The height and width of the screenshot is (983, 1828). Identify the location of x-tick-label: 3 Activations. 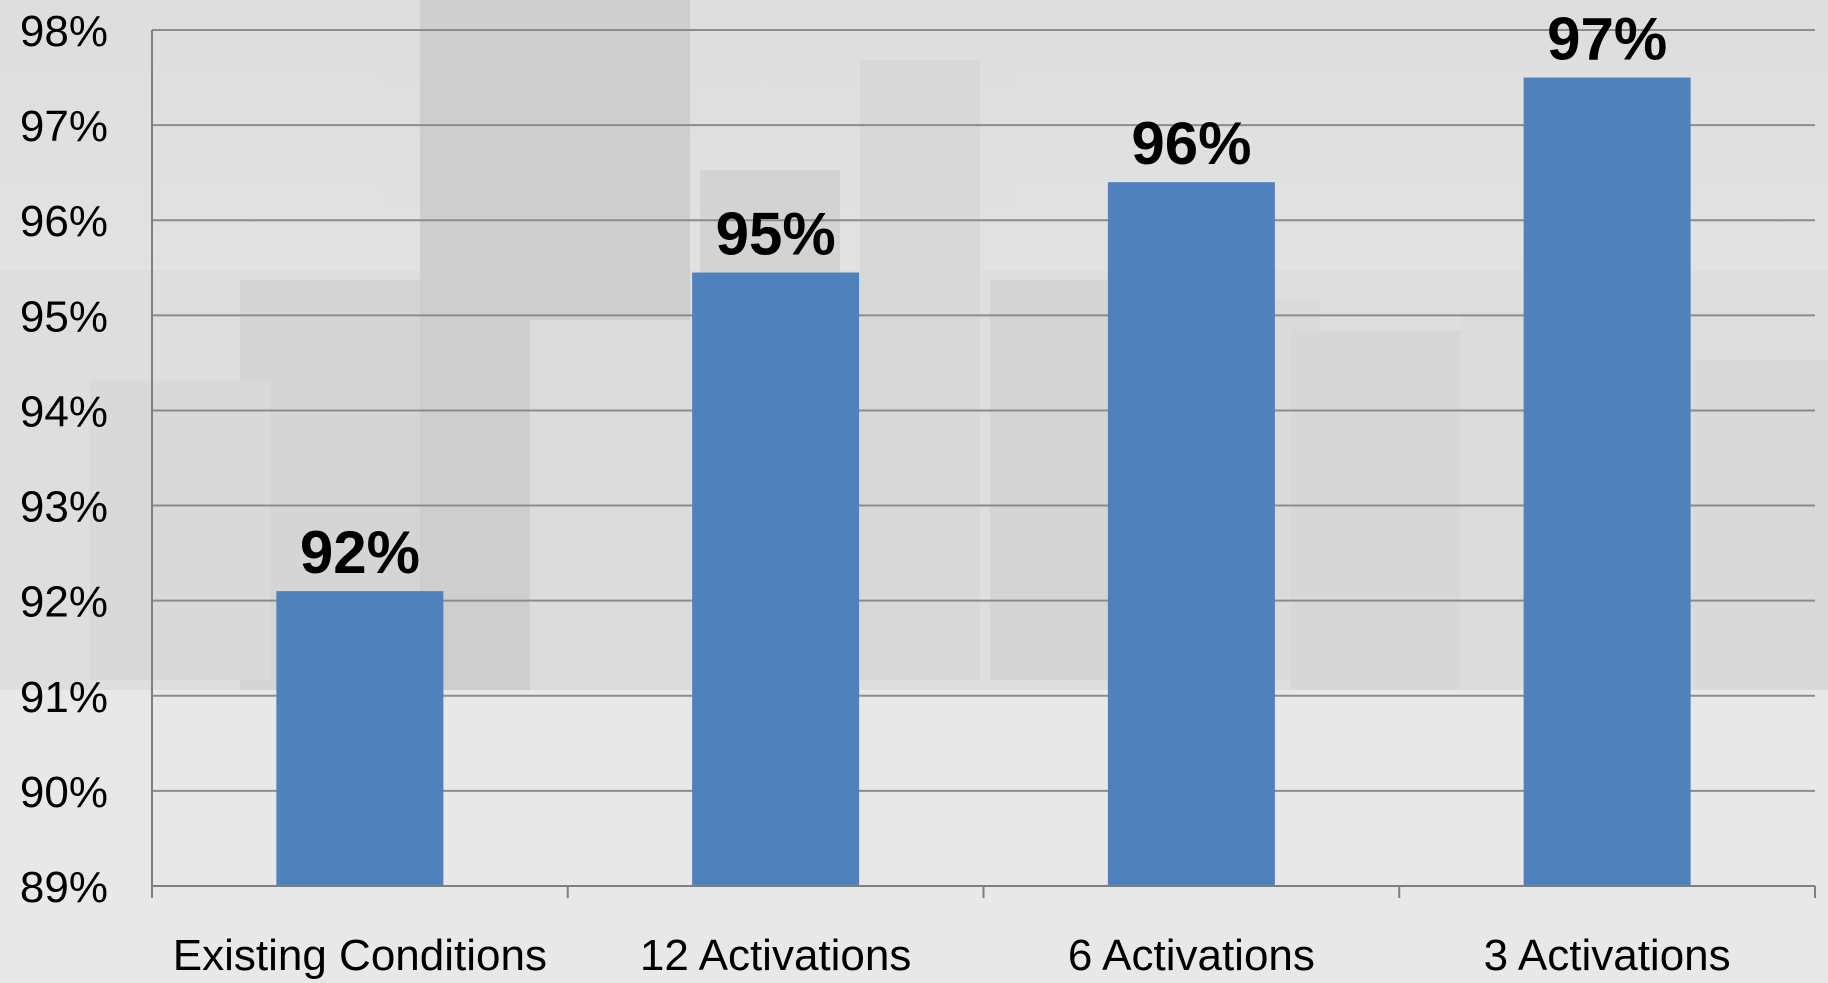
(1607, 955).